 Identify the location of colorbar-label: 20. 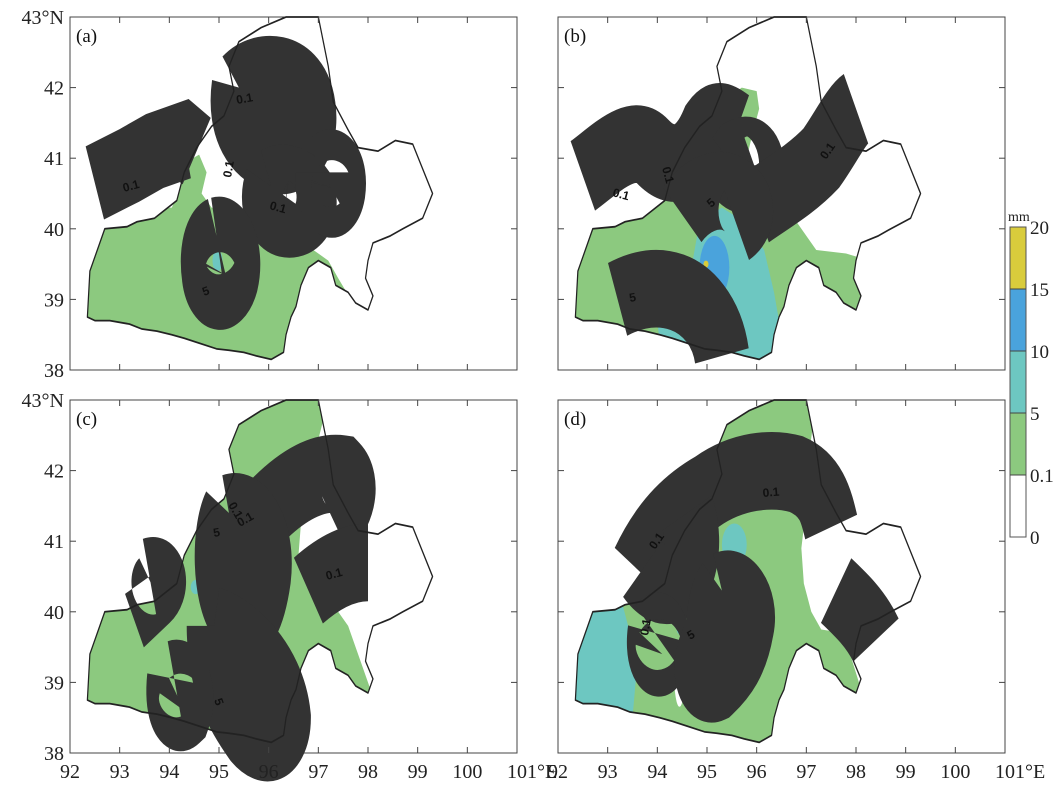
(1039, 228).